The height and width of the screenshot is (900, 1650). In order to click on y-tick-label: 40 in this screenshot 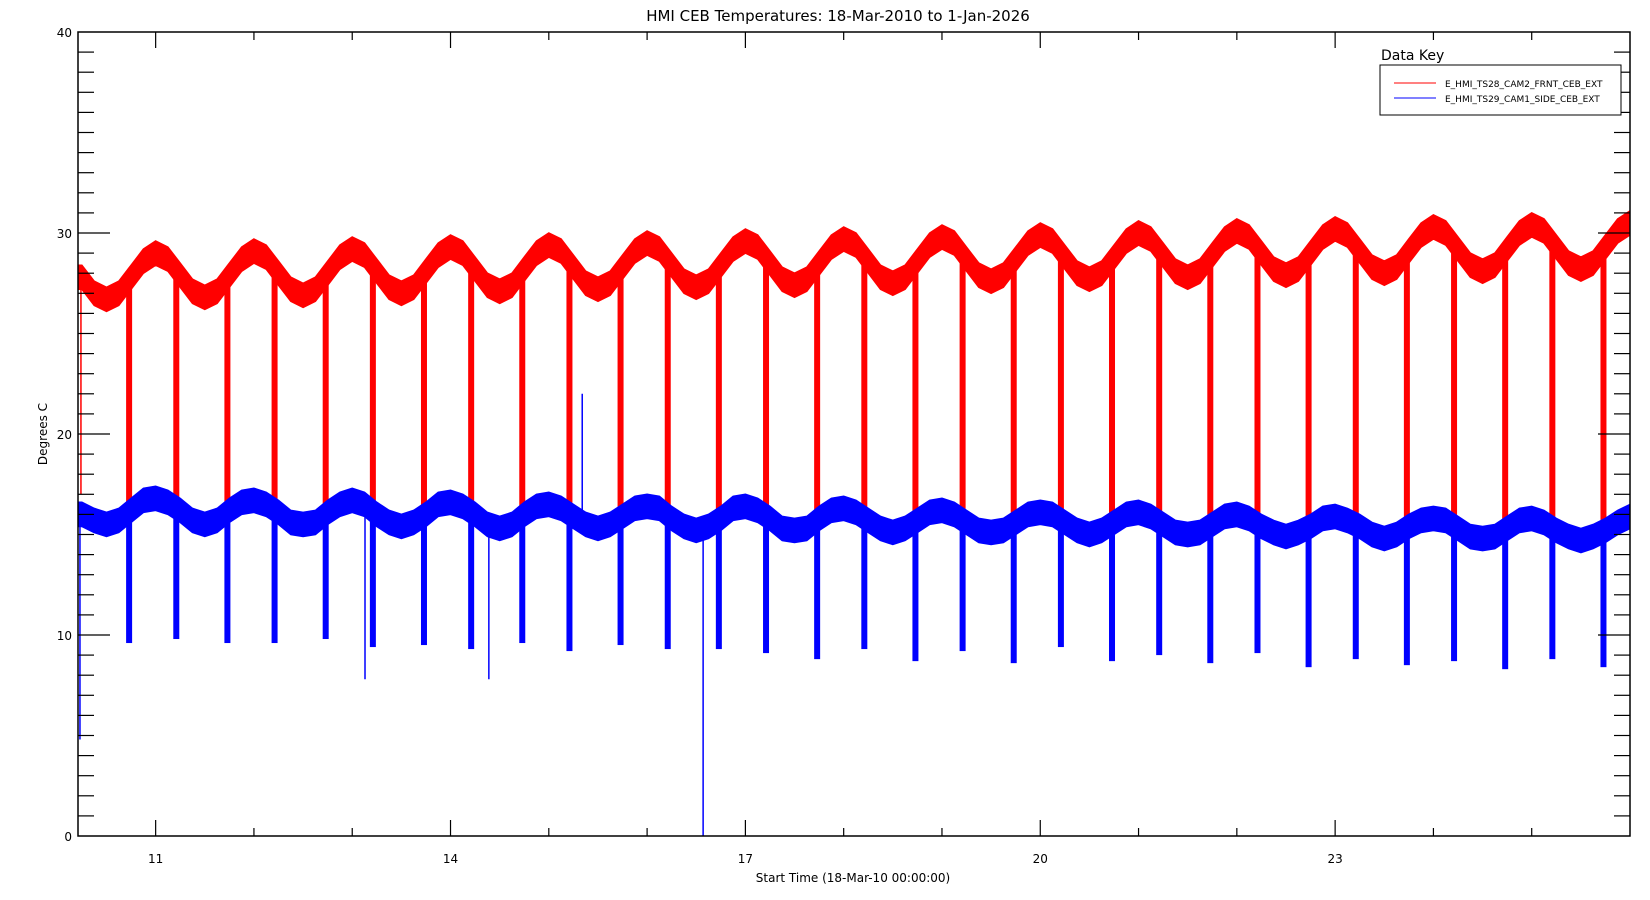, I will do `click(64, 33)`.